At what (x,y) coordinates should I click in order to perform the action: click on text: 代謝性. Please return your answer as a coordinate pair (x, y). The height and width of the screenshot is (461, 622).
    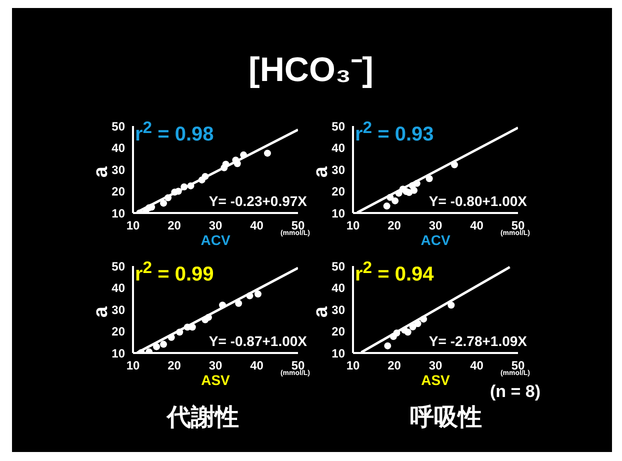
    Looking at the image, I should click on (203, 418).